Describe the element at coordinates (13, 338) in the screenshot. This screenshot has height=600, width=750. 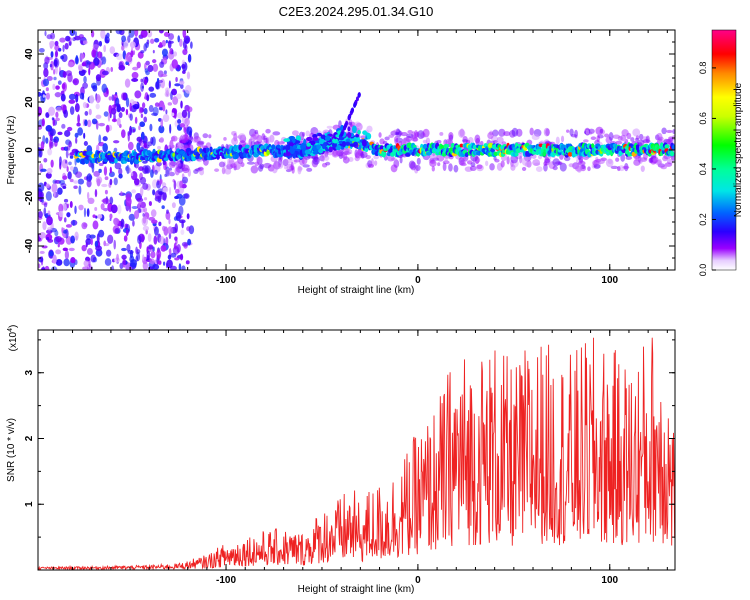
I see `snr-scale-label: (x104)` at that location.